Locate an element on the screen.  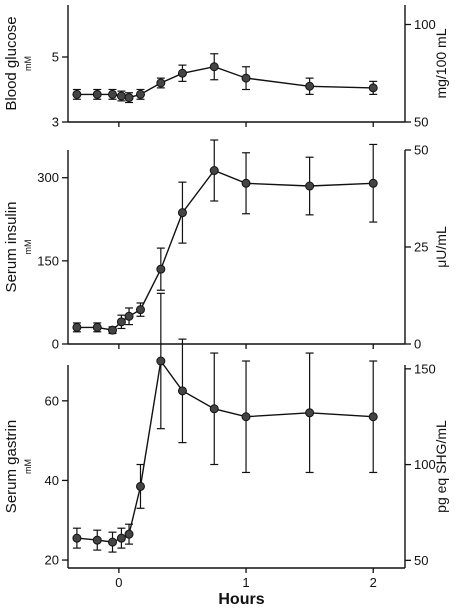
x-tick-label: 2 is located at coordinates (373, 582).